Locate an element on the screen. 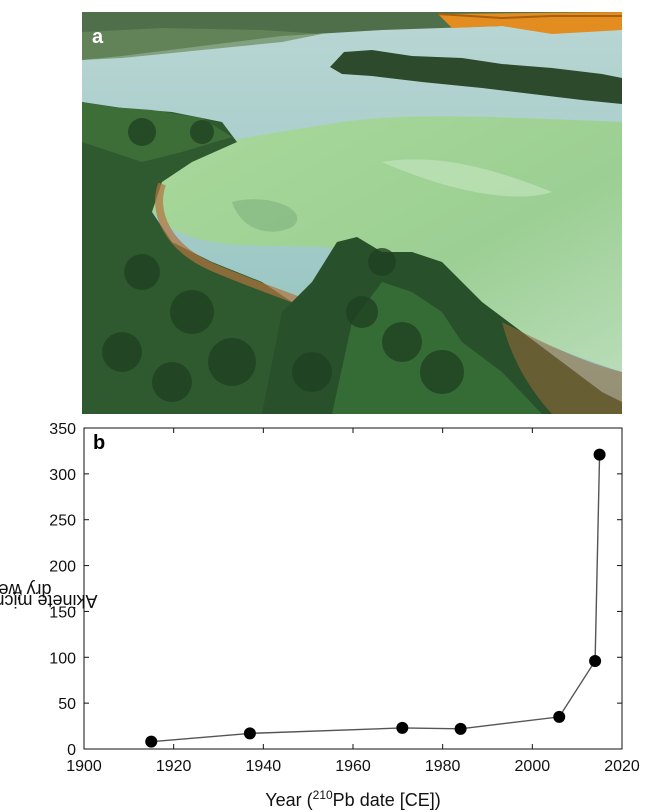 This screenshot has width=646, height=812. y-axis-label-suffix: dry weight is located at coordinates (26, 590).